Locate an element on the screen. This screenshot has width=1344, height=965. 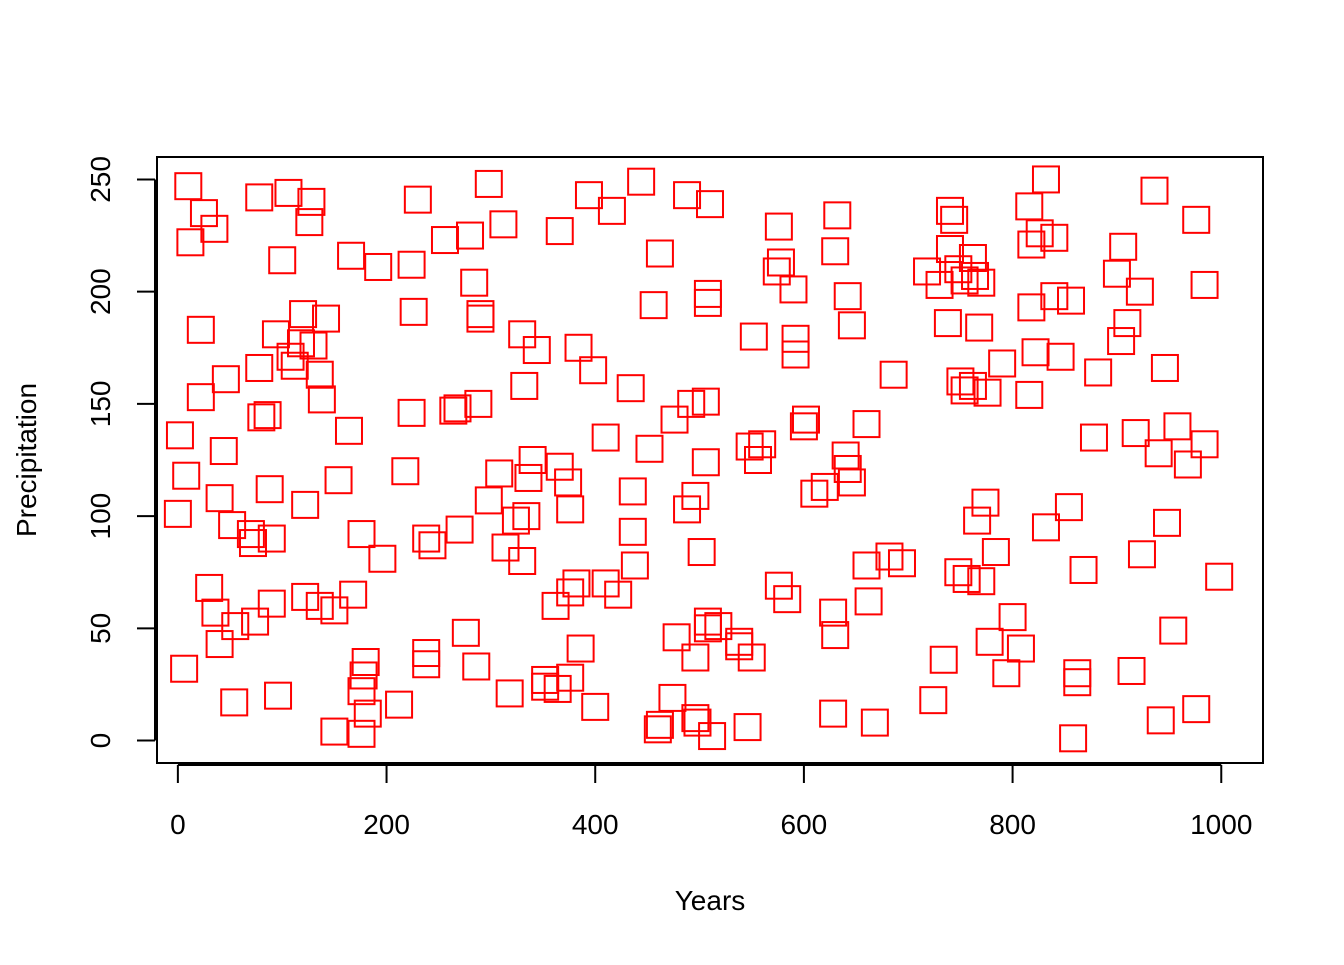
x-axis: 0 200 400 600 800 1000 is located at coordinates (711, 802).